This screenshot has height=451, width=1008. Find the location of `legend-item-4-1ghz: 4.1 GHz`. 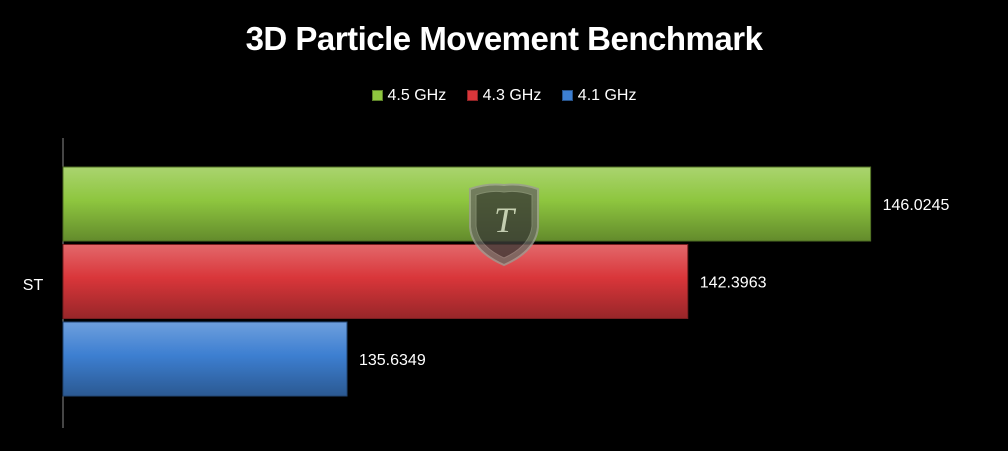

legend-item-4-1ghz: 4.1 GHz is located at coordinates (599, 96).